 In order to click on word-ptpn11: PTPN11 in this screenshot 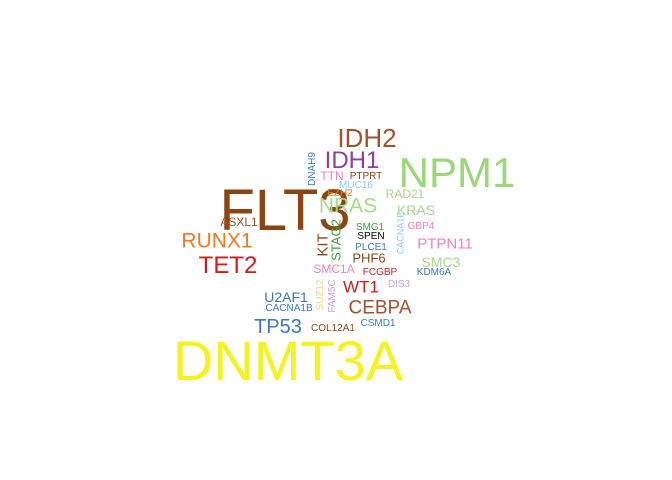, I will do `click(445, 244)`.